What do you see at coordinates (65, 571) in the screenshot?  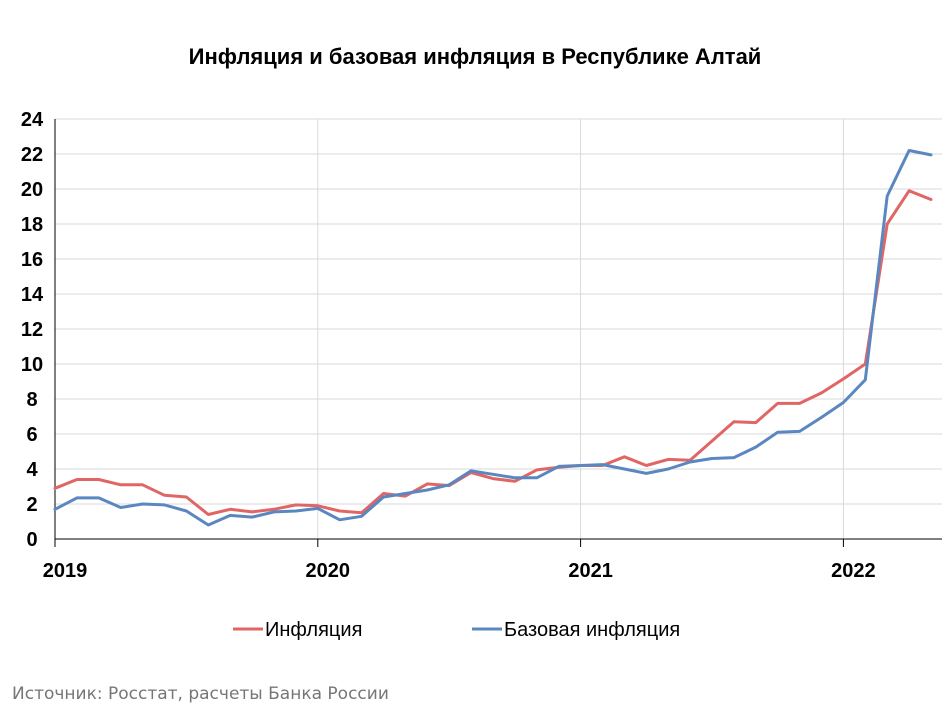 I see `x-tick-label: 2019` at bounding box center [65, 571].